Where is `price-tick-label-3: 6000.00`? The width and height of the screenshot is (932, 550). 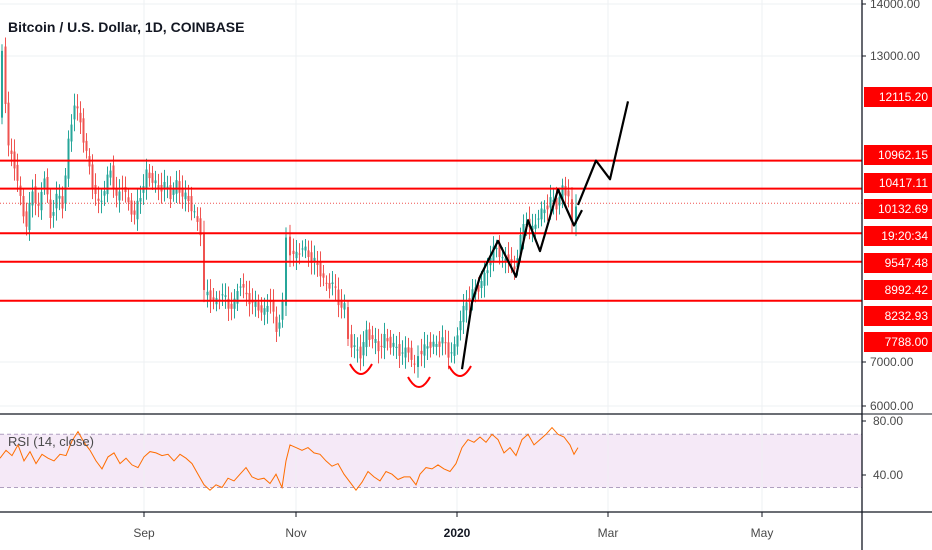 price-tick-label-3: 6000.00 is located at coordinates (892, 406).